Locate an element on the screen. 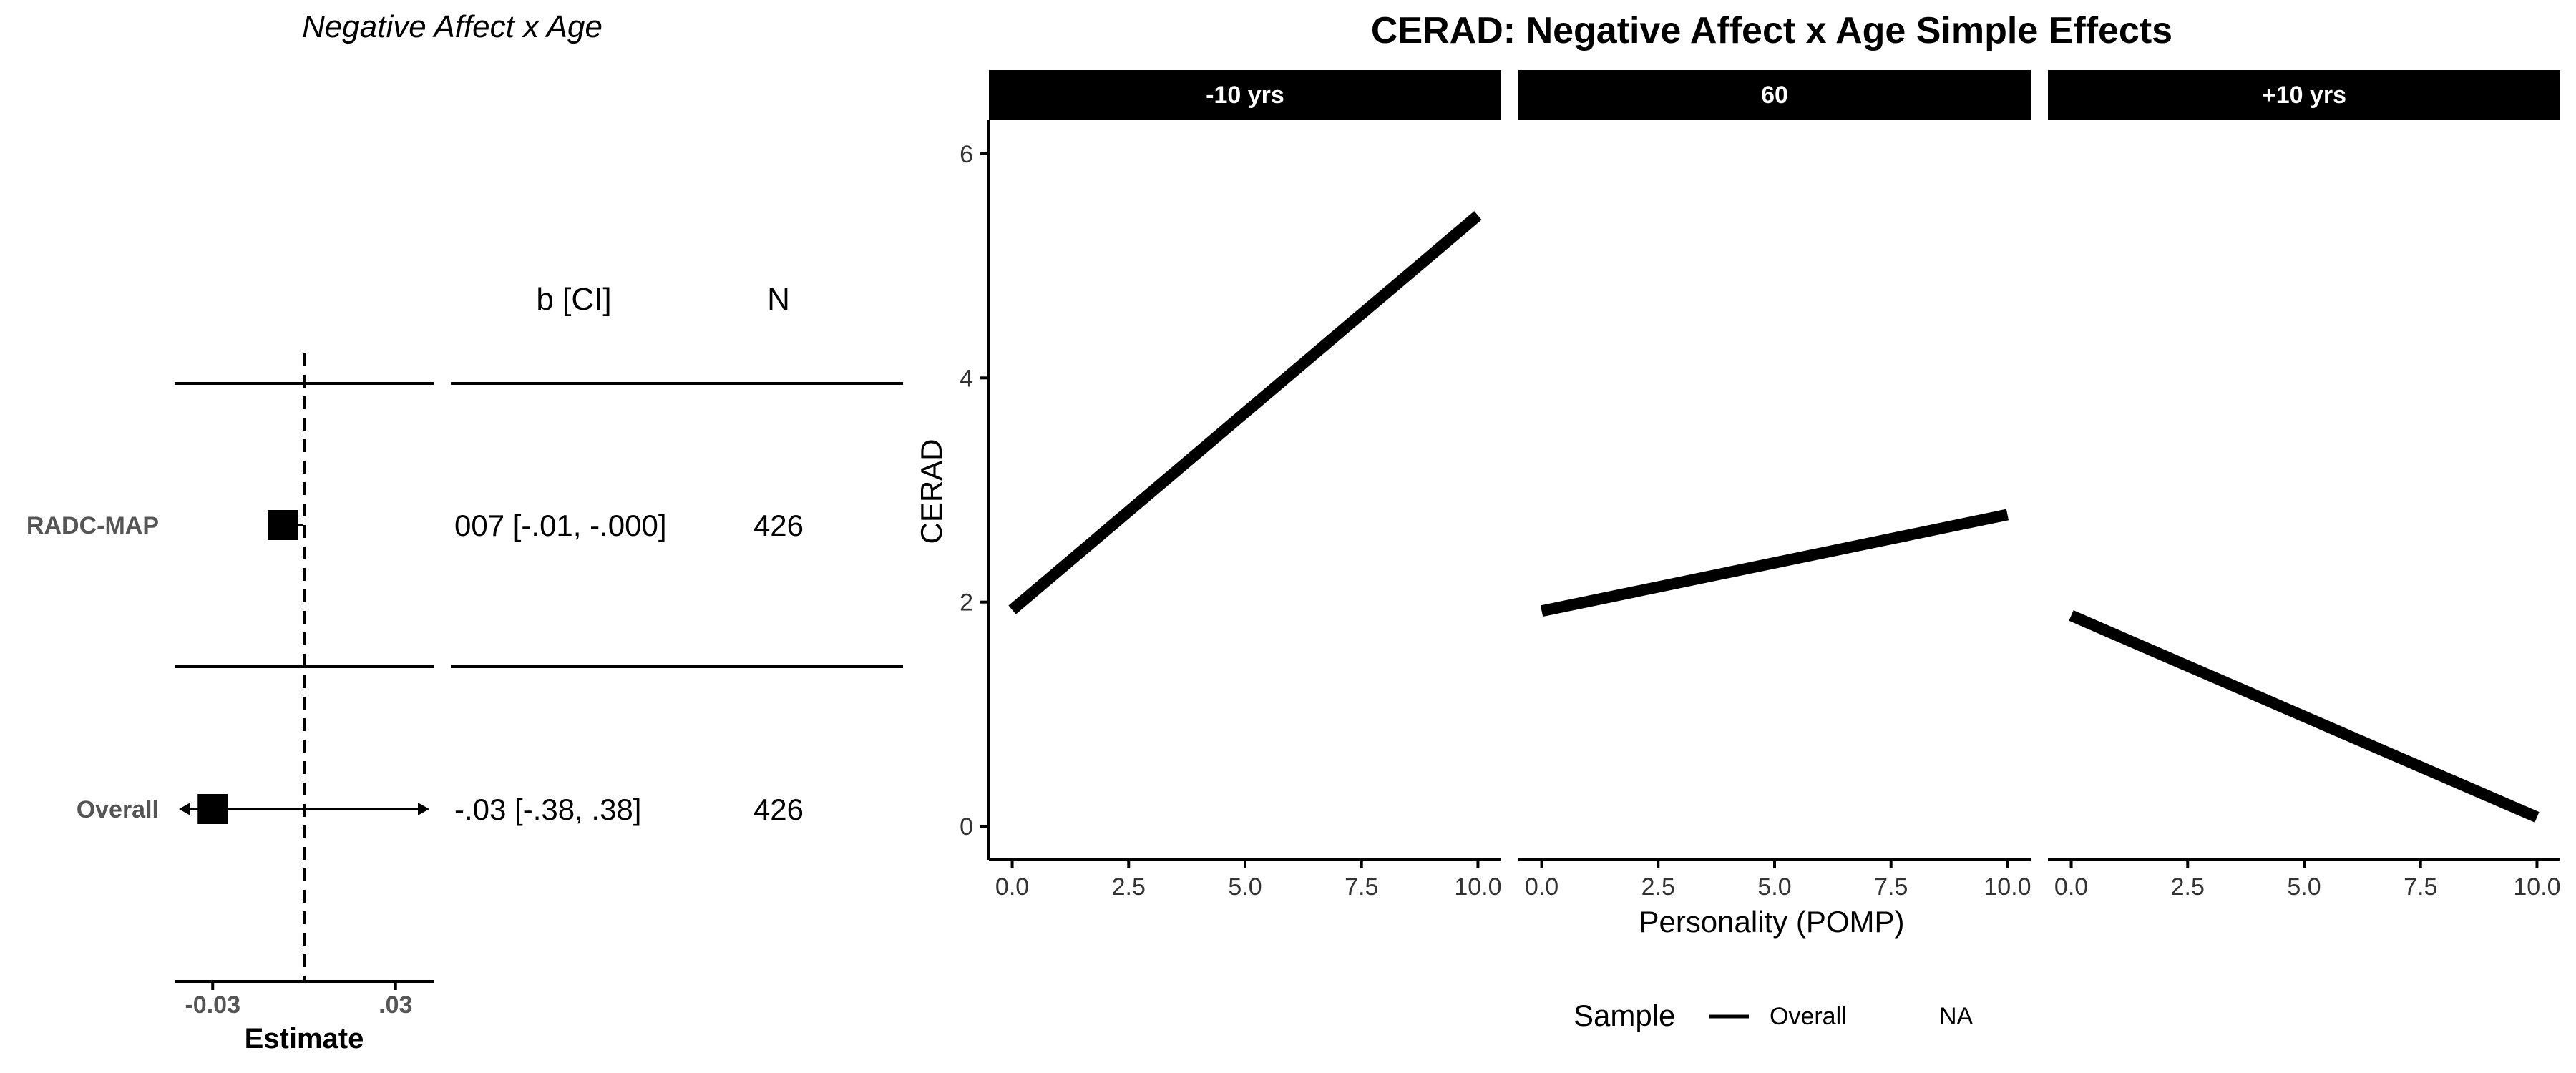 This screenshot has width=2576, height=1073. legend-entry-na: NA is located at coordinates (1956, 1017).